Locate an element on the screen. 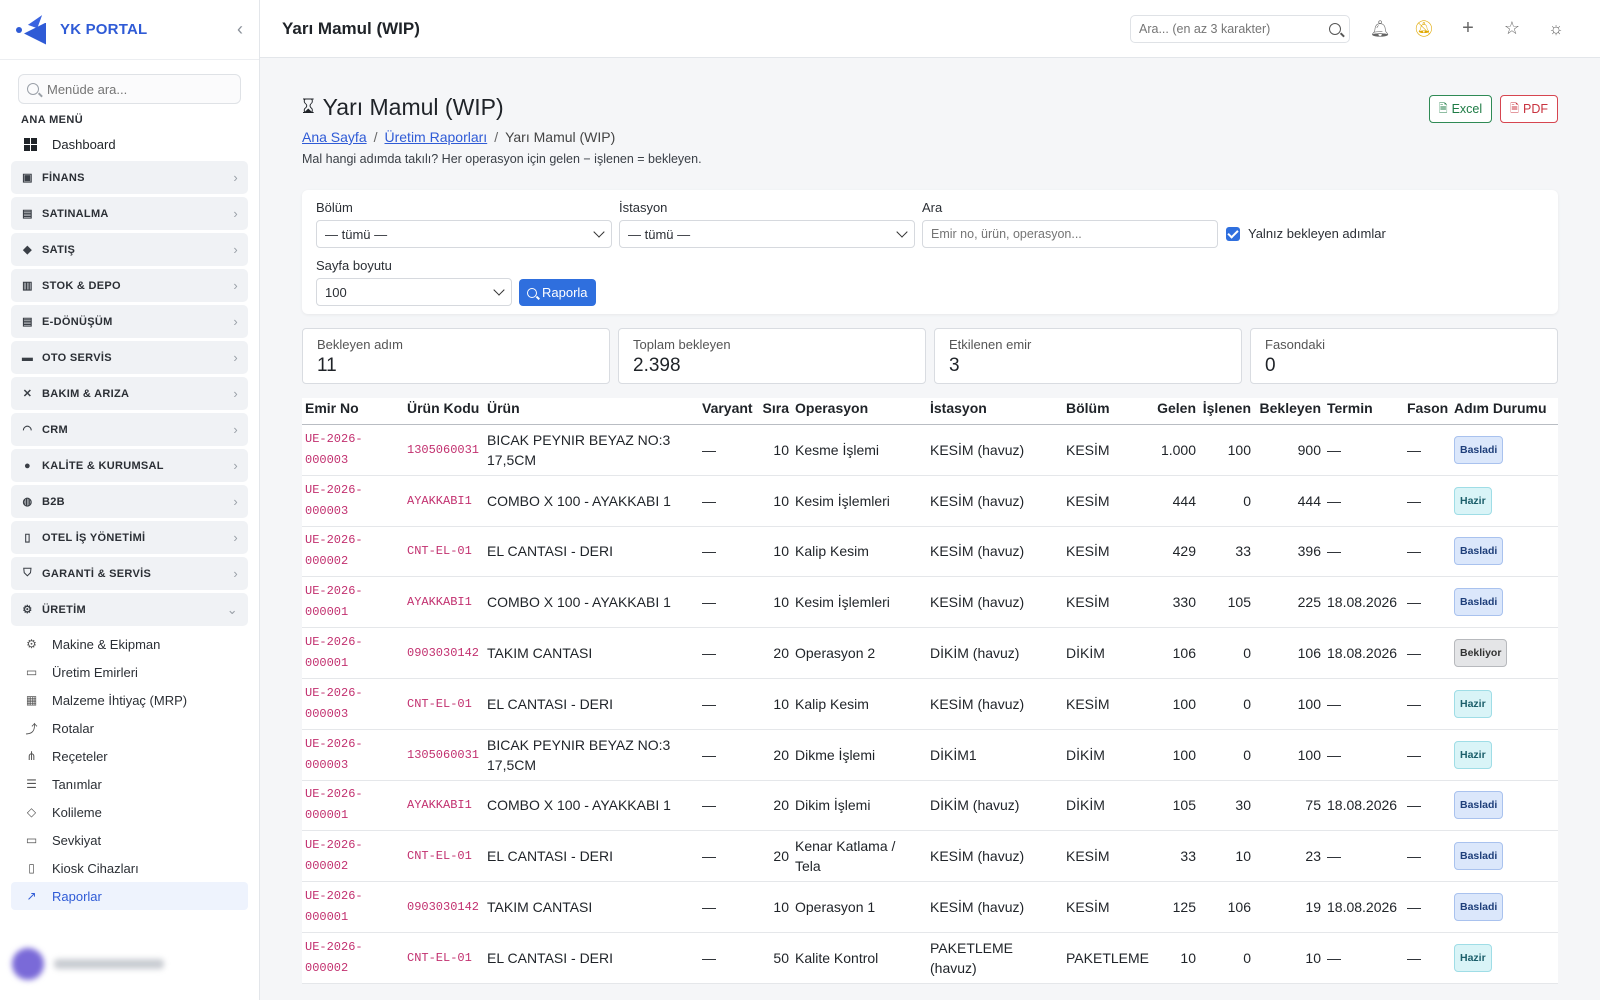 The image size is (1600, 1000). column-header: Ürün Kodu is located at coordinates (444, 411).